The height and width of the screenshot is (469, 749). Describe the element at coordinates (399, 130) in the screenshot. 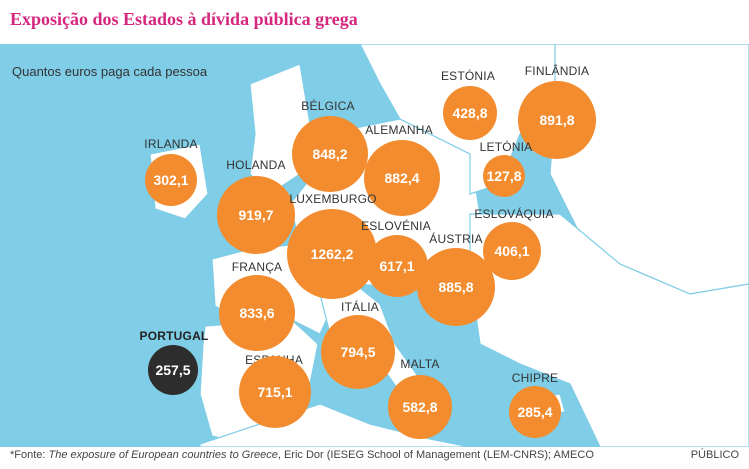

I see `country-label-alemanha: ALEMANHA` at that location.